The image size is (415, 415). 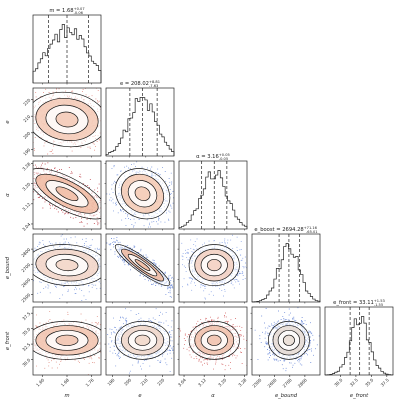 I want to click on y-tick-label: 2600, so click(x=25, y=282).